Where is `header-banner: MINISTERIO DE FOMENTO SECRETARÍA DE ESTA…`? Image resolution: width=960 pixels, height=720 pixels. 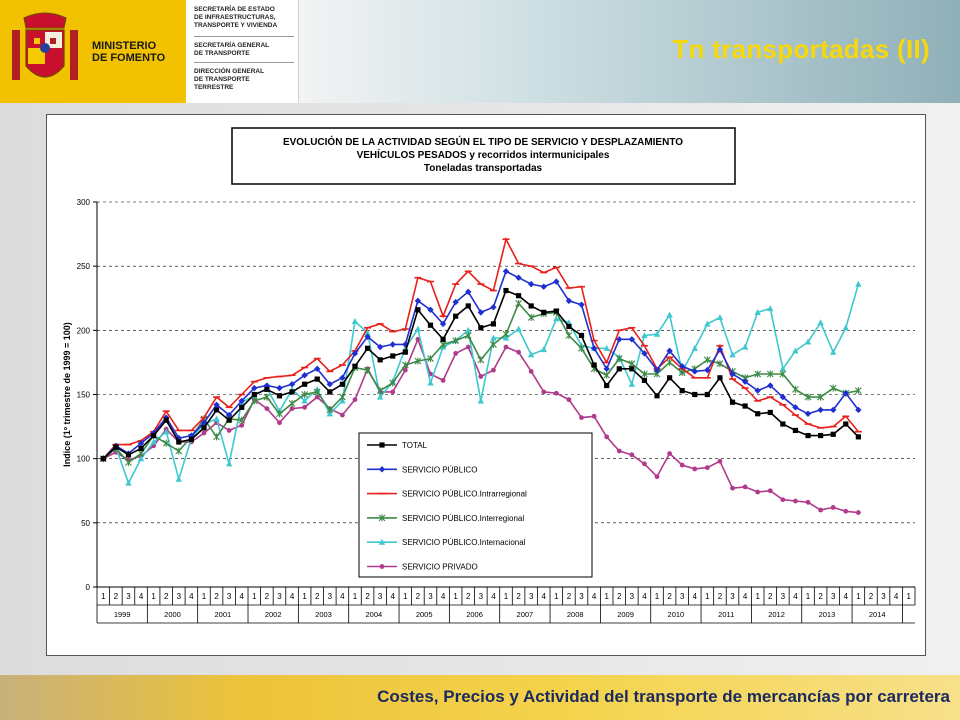
header-banner: MINISTERIO DE FOMENTO SECRETARÍA DE ESTA… is located at coordinates (480, 51).